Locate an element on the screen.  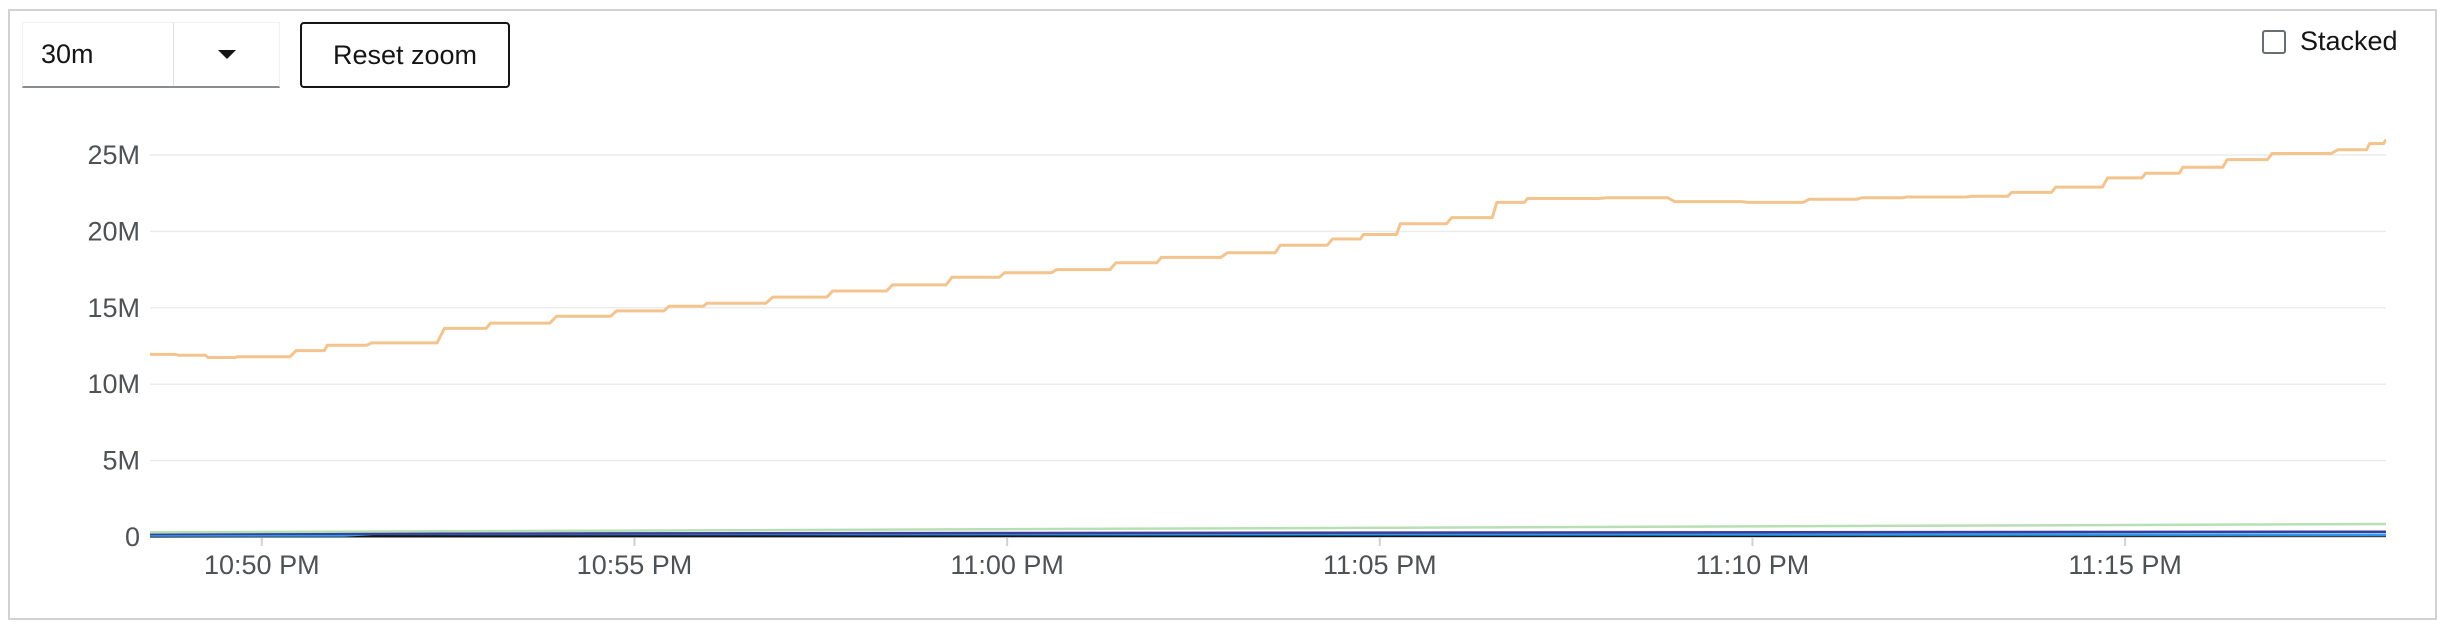
reset-zoom-button: Reset zoom is located at coordinates (405, 55).